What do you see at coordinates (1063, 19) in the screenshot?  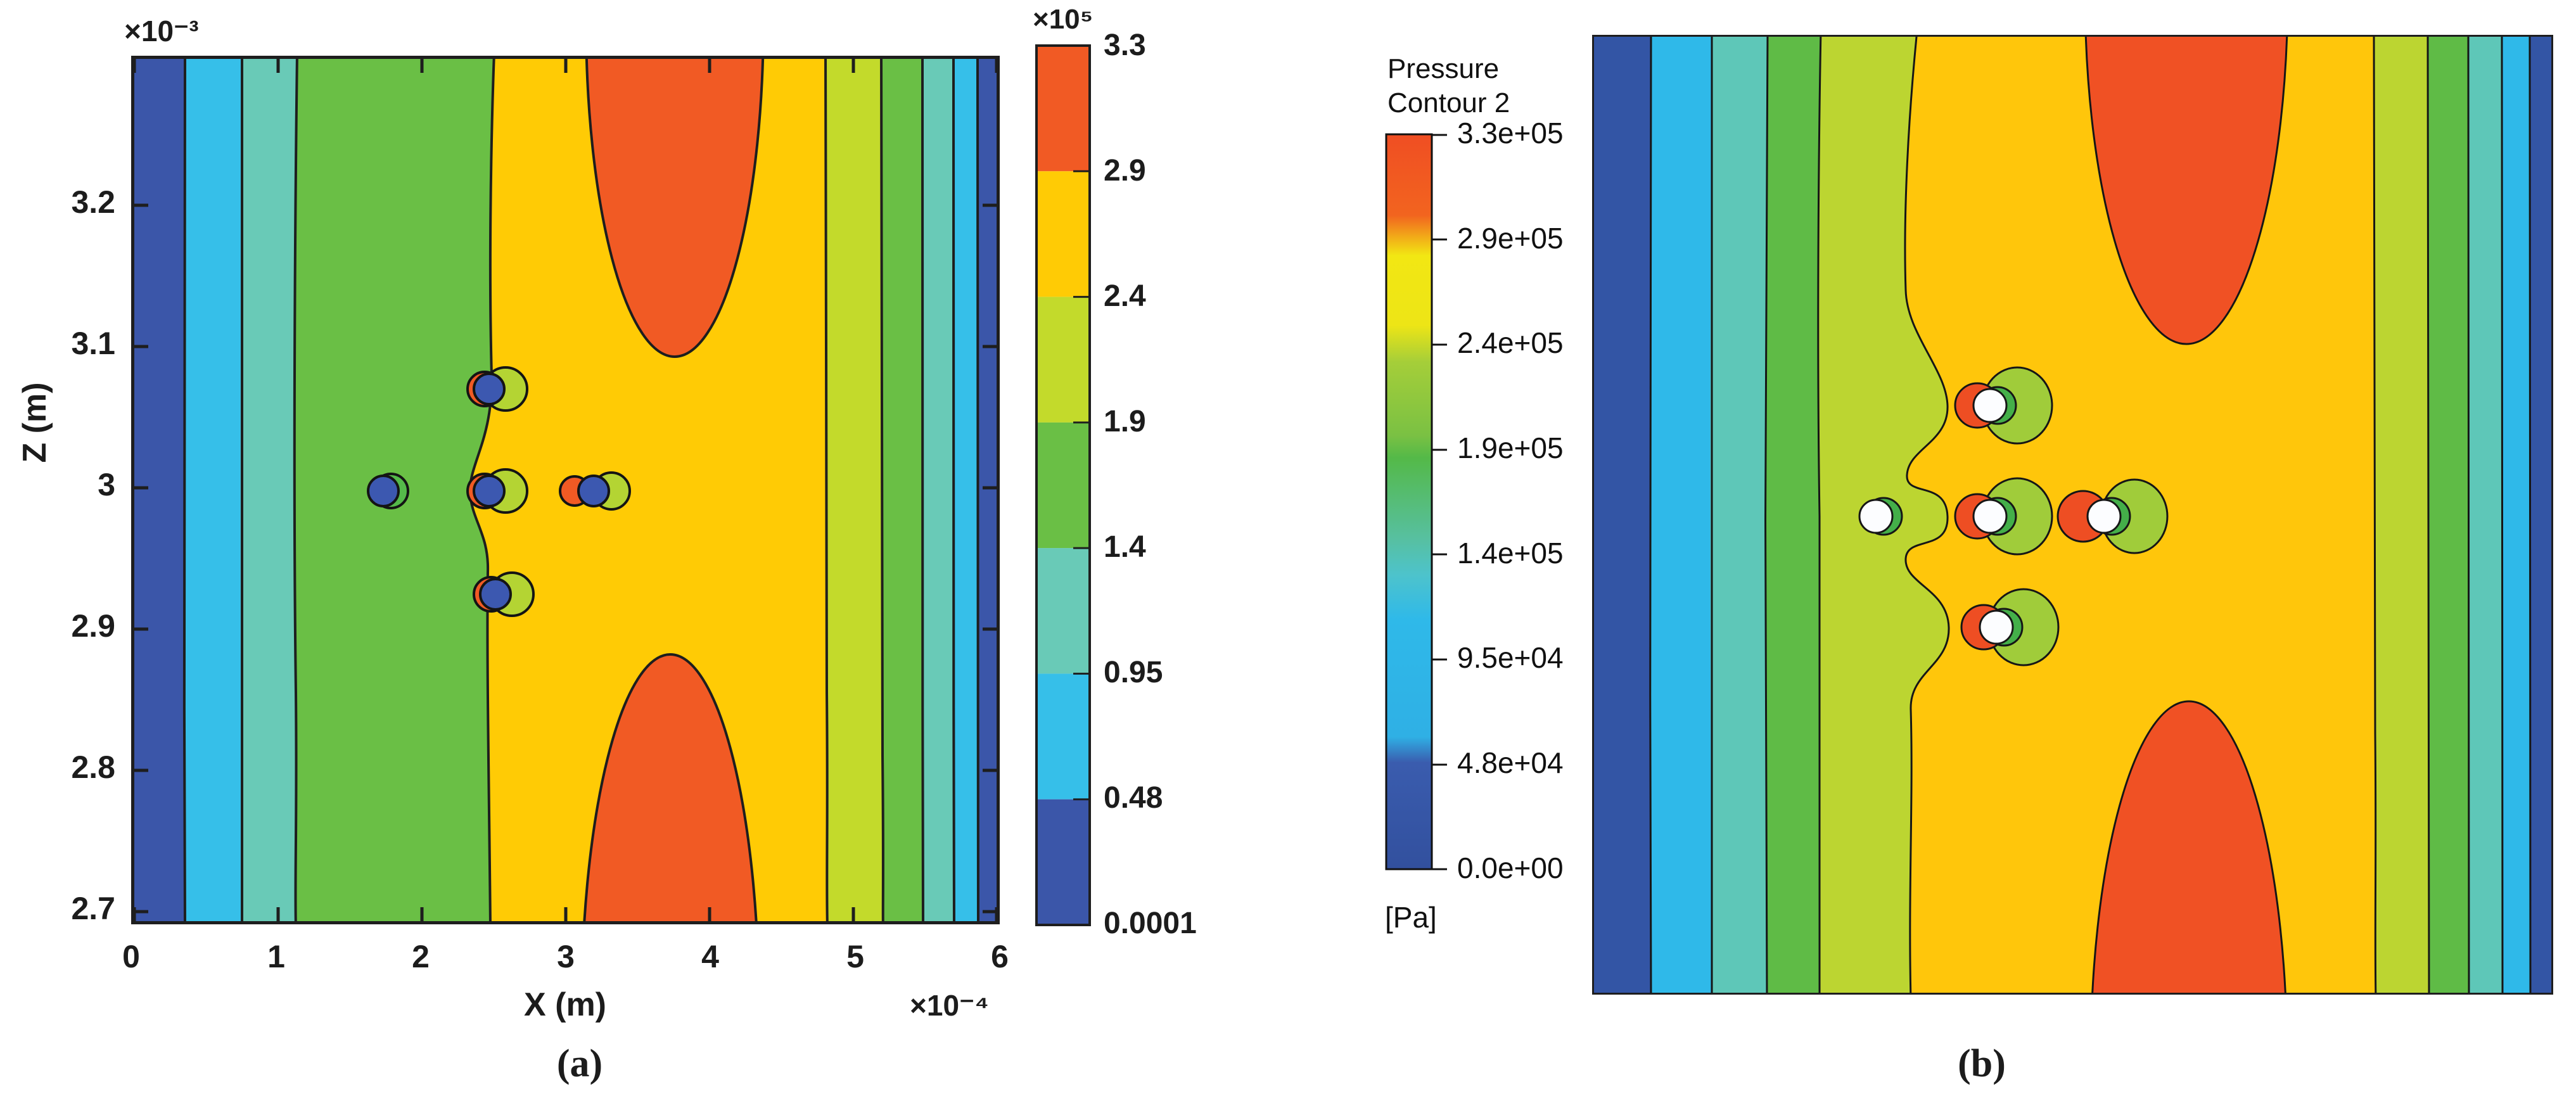 I see `colorbar-multiplier-a: ×10⁵` at bounding box center [1063, 19].